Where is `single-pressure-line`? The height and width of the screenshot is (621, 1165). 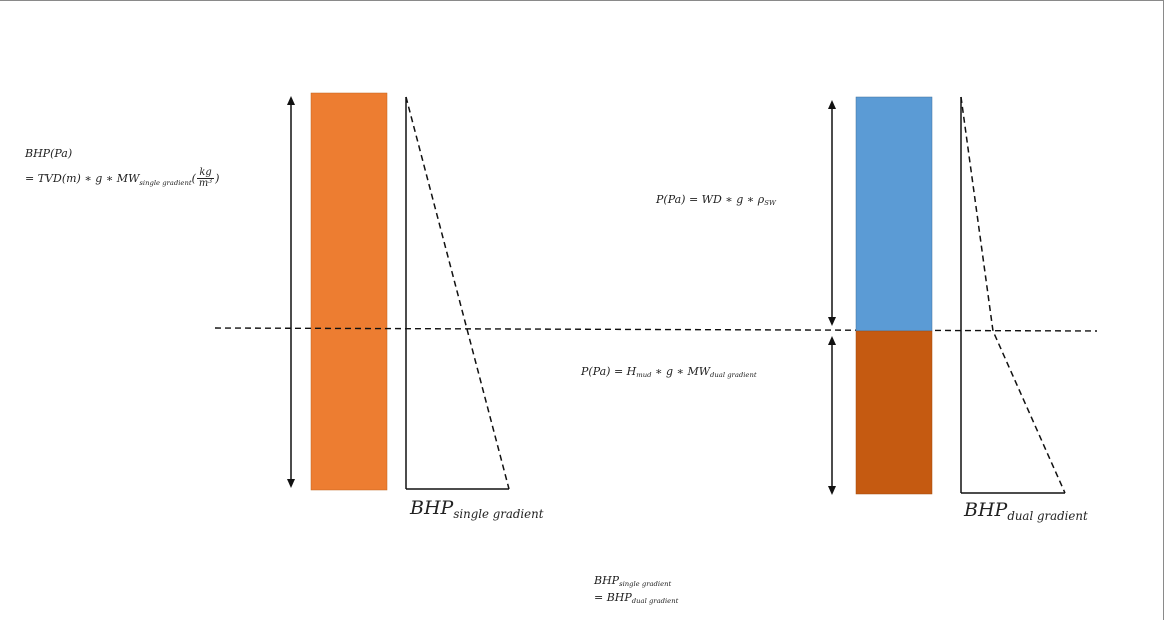
single-pressure-line is located at coordinates (457, 293).